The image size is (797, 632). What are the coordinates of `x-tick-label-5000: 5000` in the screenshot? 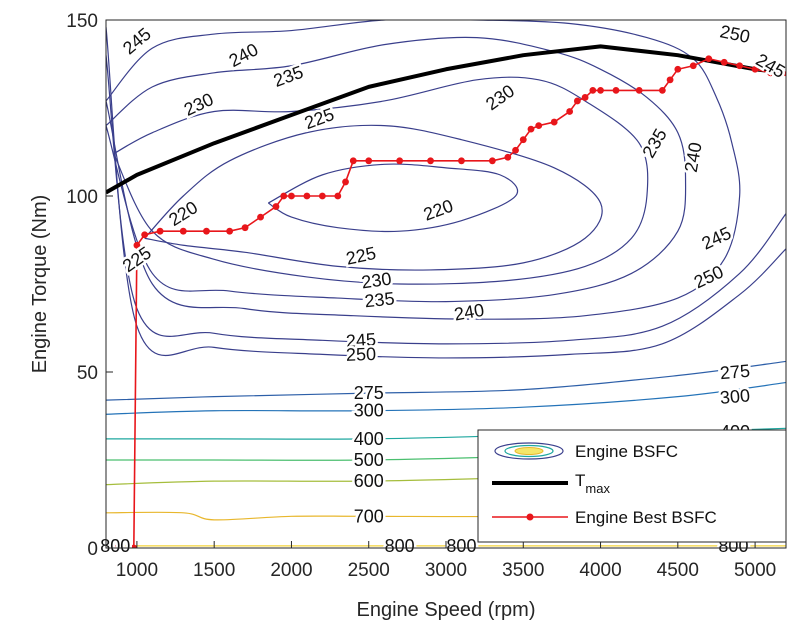 It's located at (755, 570).